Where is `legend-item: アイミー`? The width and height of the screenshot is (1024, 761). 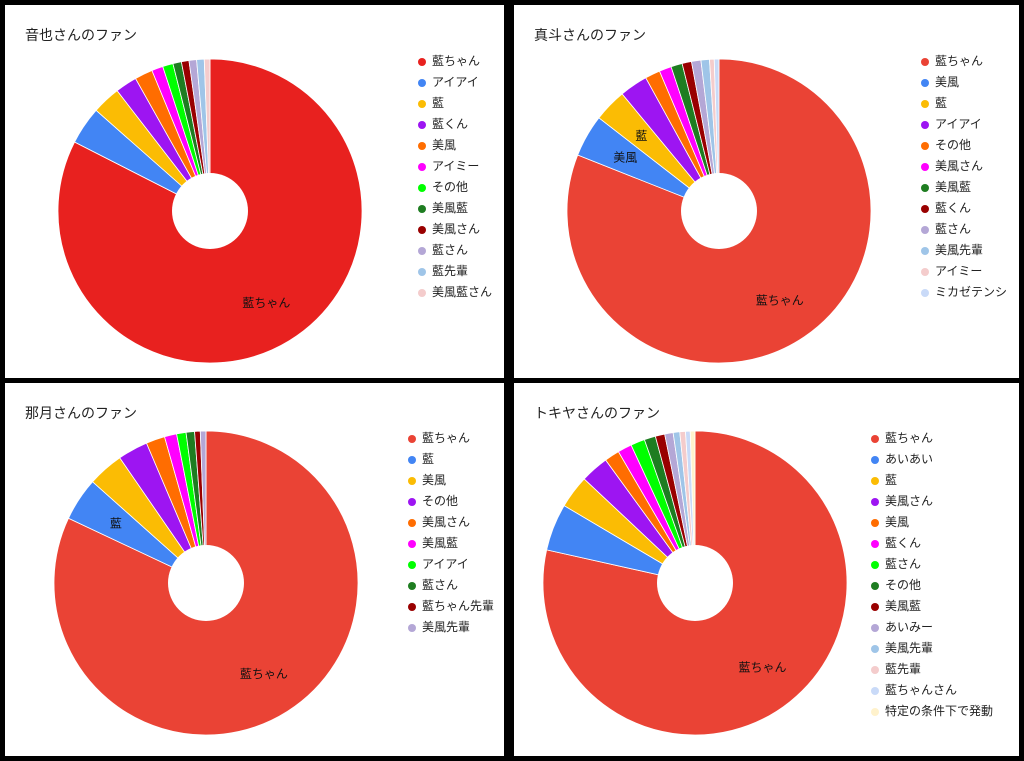 legend-item: アイミー is located at coordinates (455, 166).